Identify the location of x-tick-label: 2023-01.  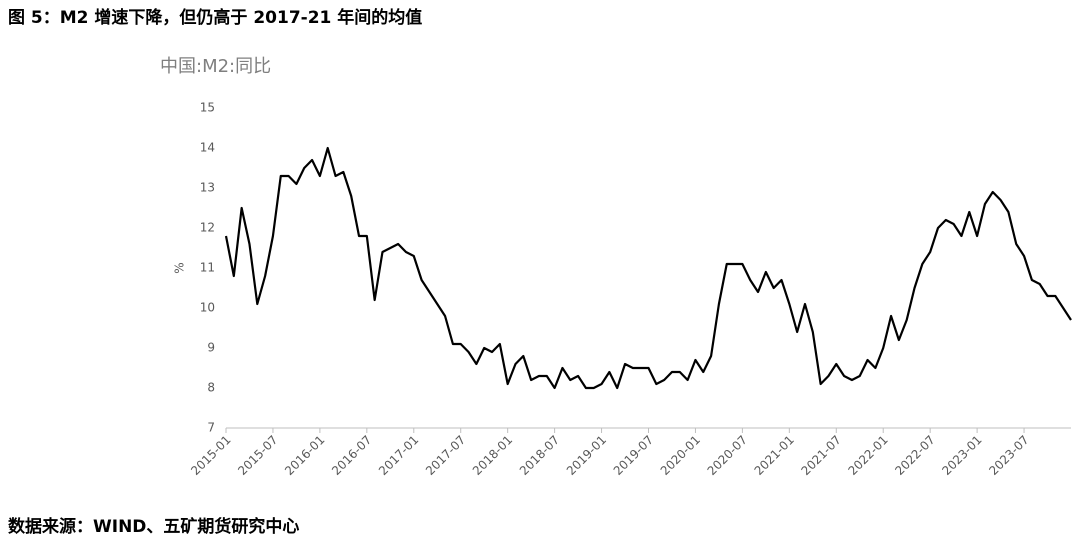
(961, 455).